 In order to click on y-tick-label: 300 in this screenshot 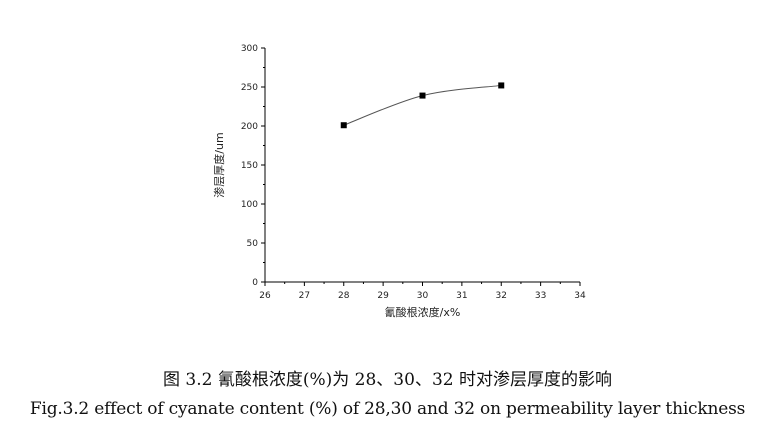, I will do `click(249, 49)`.